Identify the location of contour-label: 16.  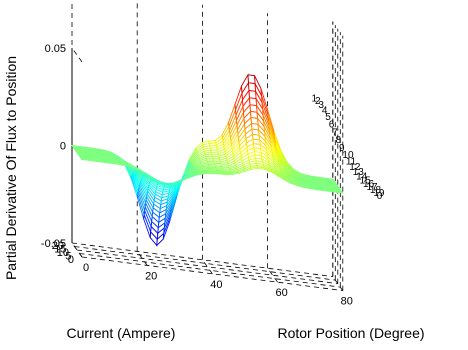
(369, 184).